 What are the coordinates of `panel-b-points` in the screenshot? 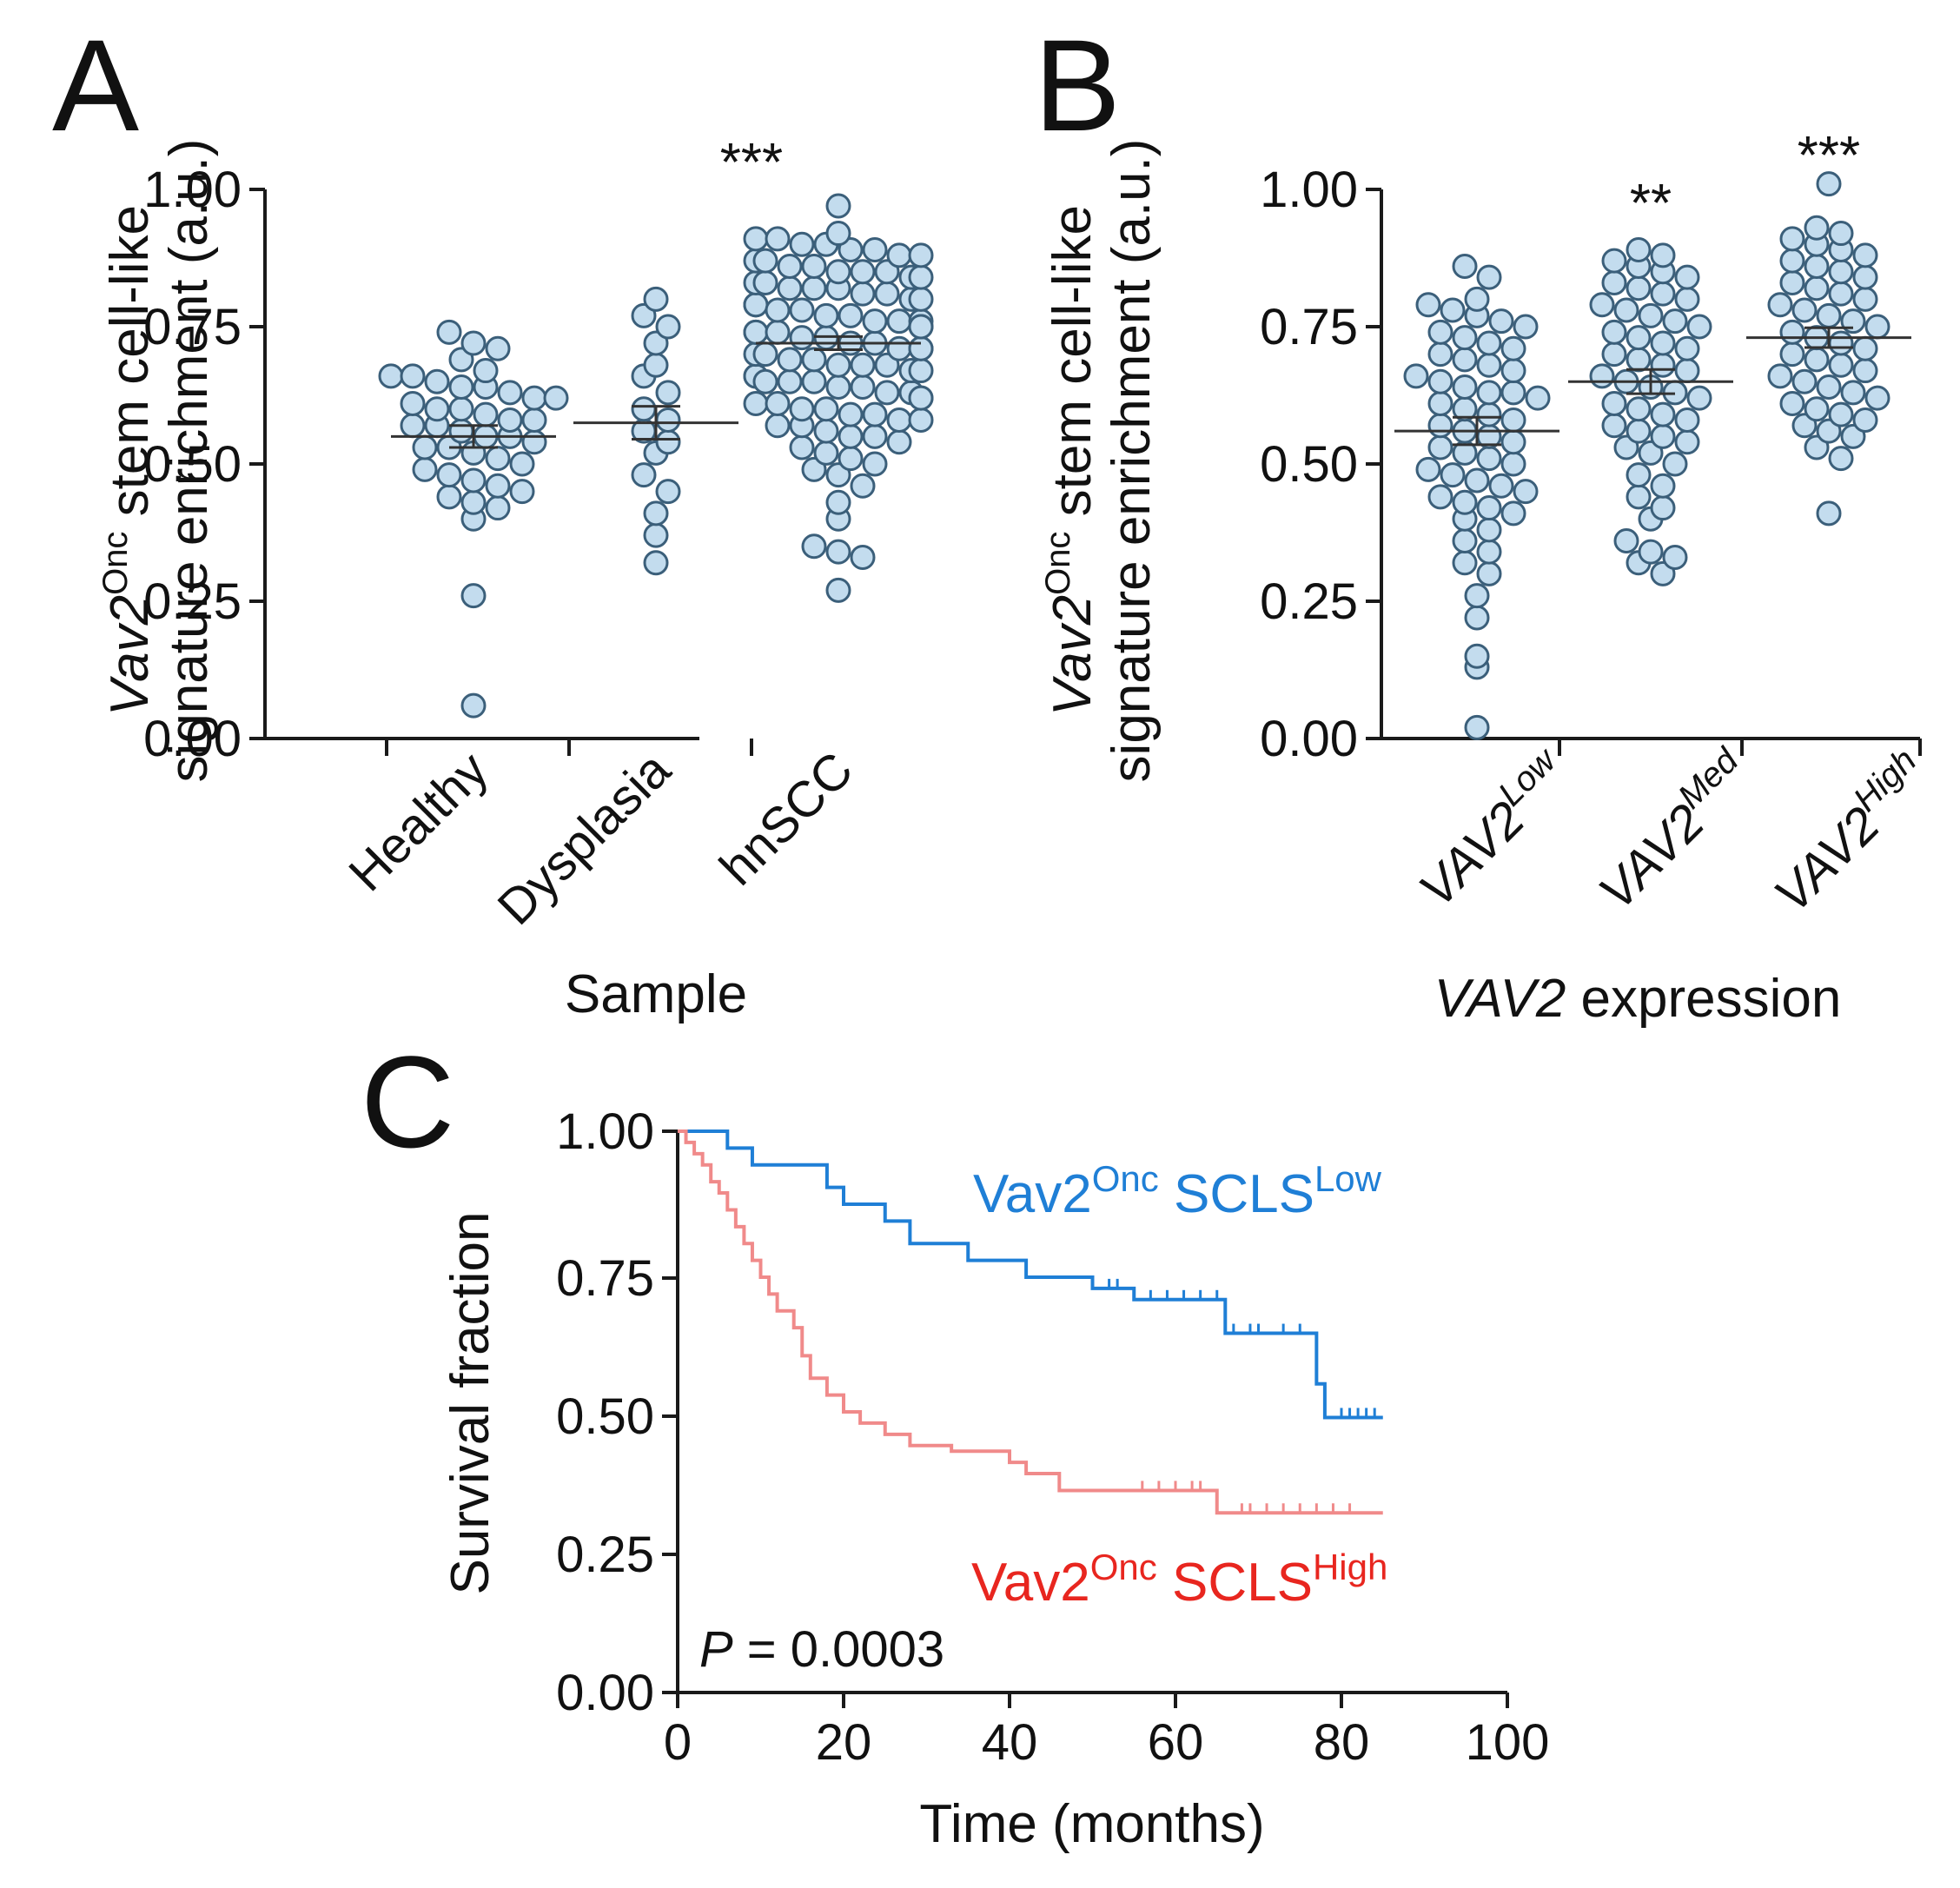 It's located at (1646, 455).